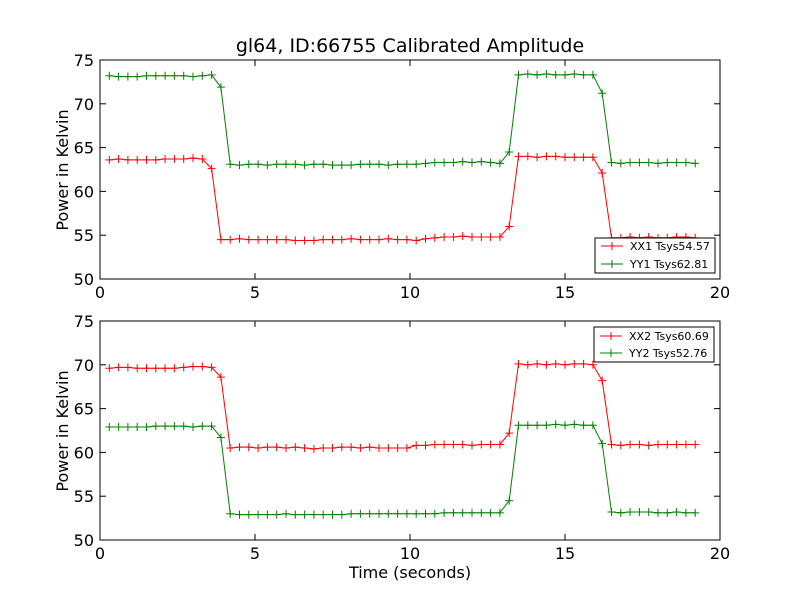 This screenshot has width=800, height=600. Describe the element at coordinates (653, 353) in the screenshot. I see `legend-entry: YY2 Tsys52.76` at that location.